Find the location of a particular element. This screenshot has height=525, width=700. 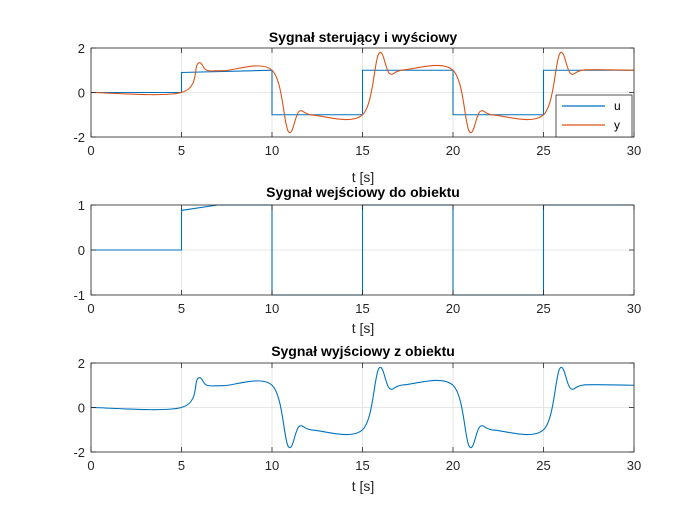

chart-title: Sygnał wejściowy do obiektu is located at coordinates (363, 192).